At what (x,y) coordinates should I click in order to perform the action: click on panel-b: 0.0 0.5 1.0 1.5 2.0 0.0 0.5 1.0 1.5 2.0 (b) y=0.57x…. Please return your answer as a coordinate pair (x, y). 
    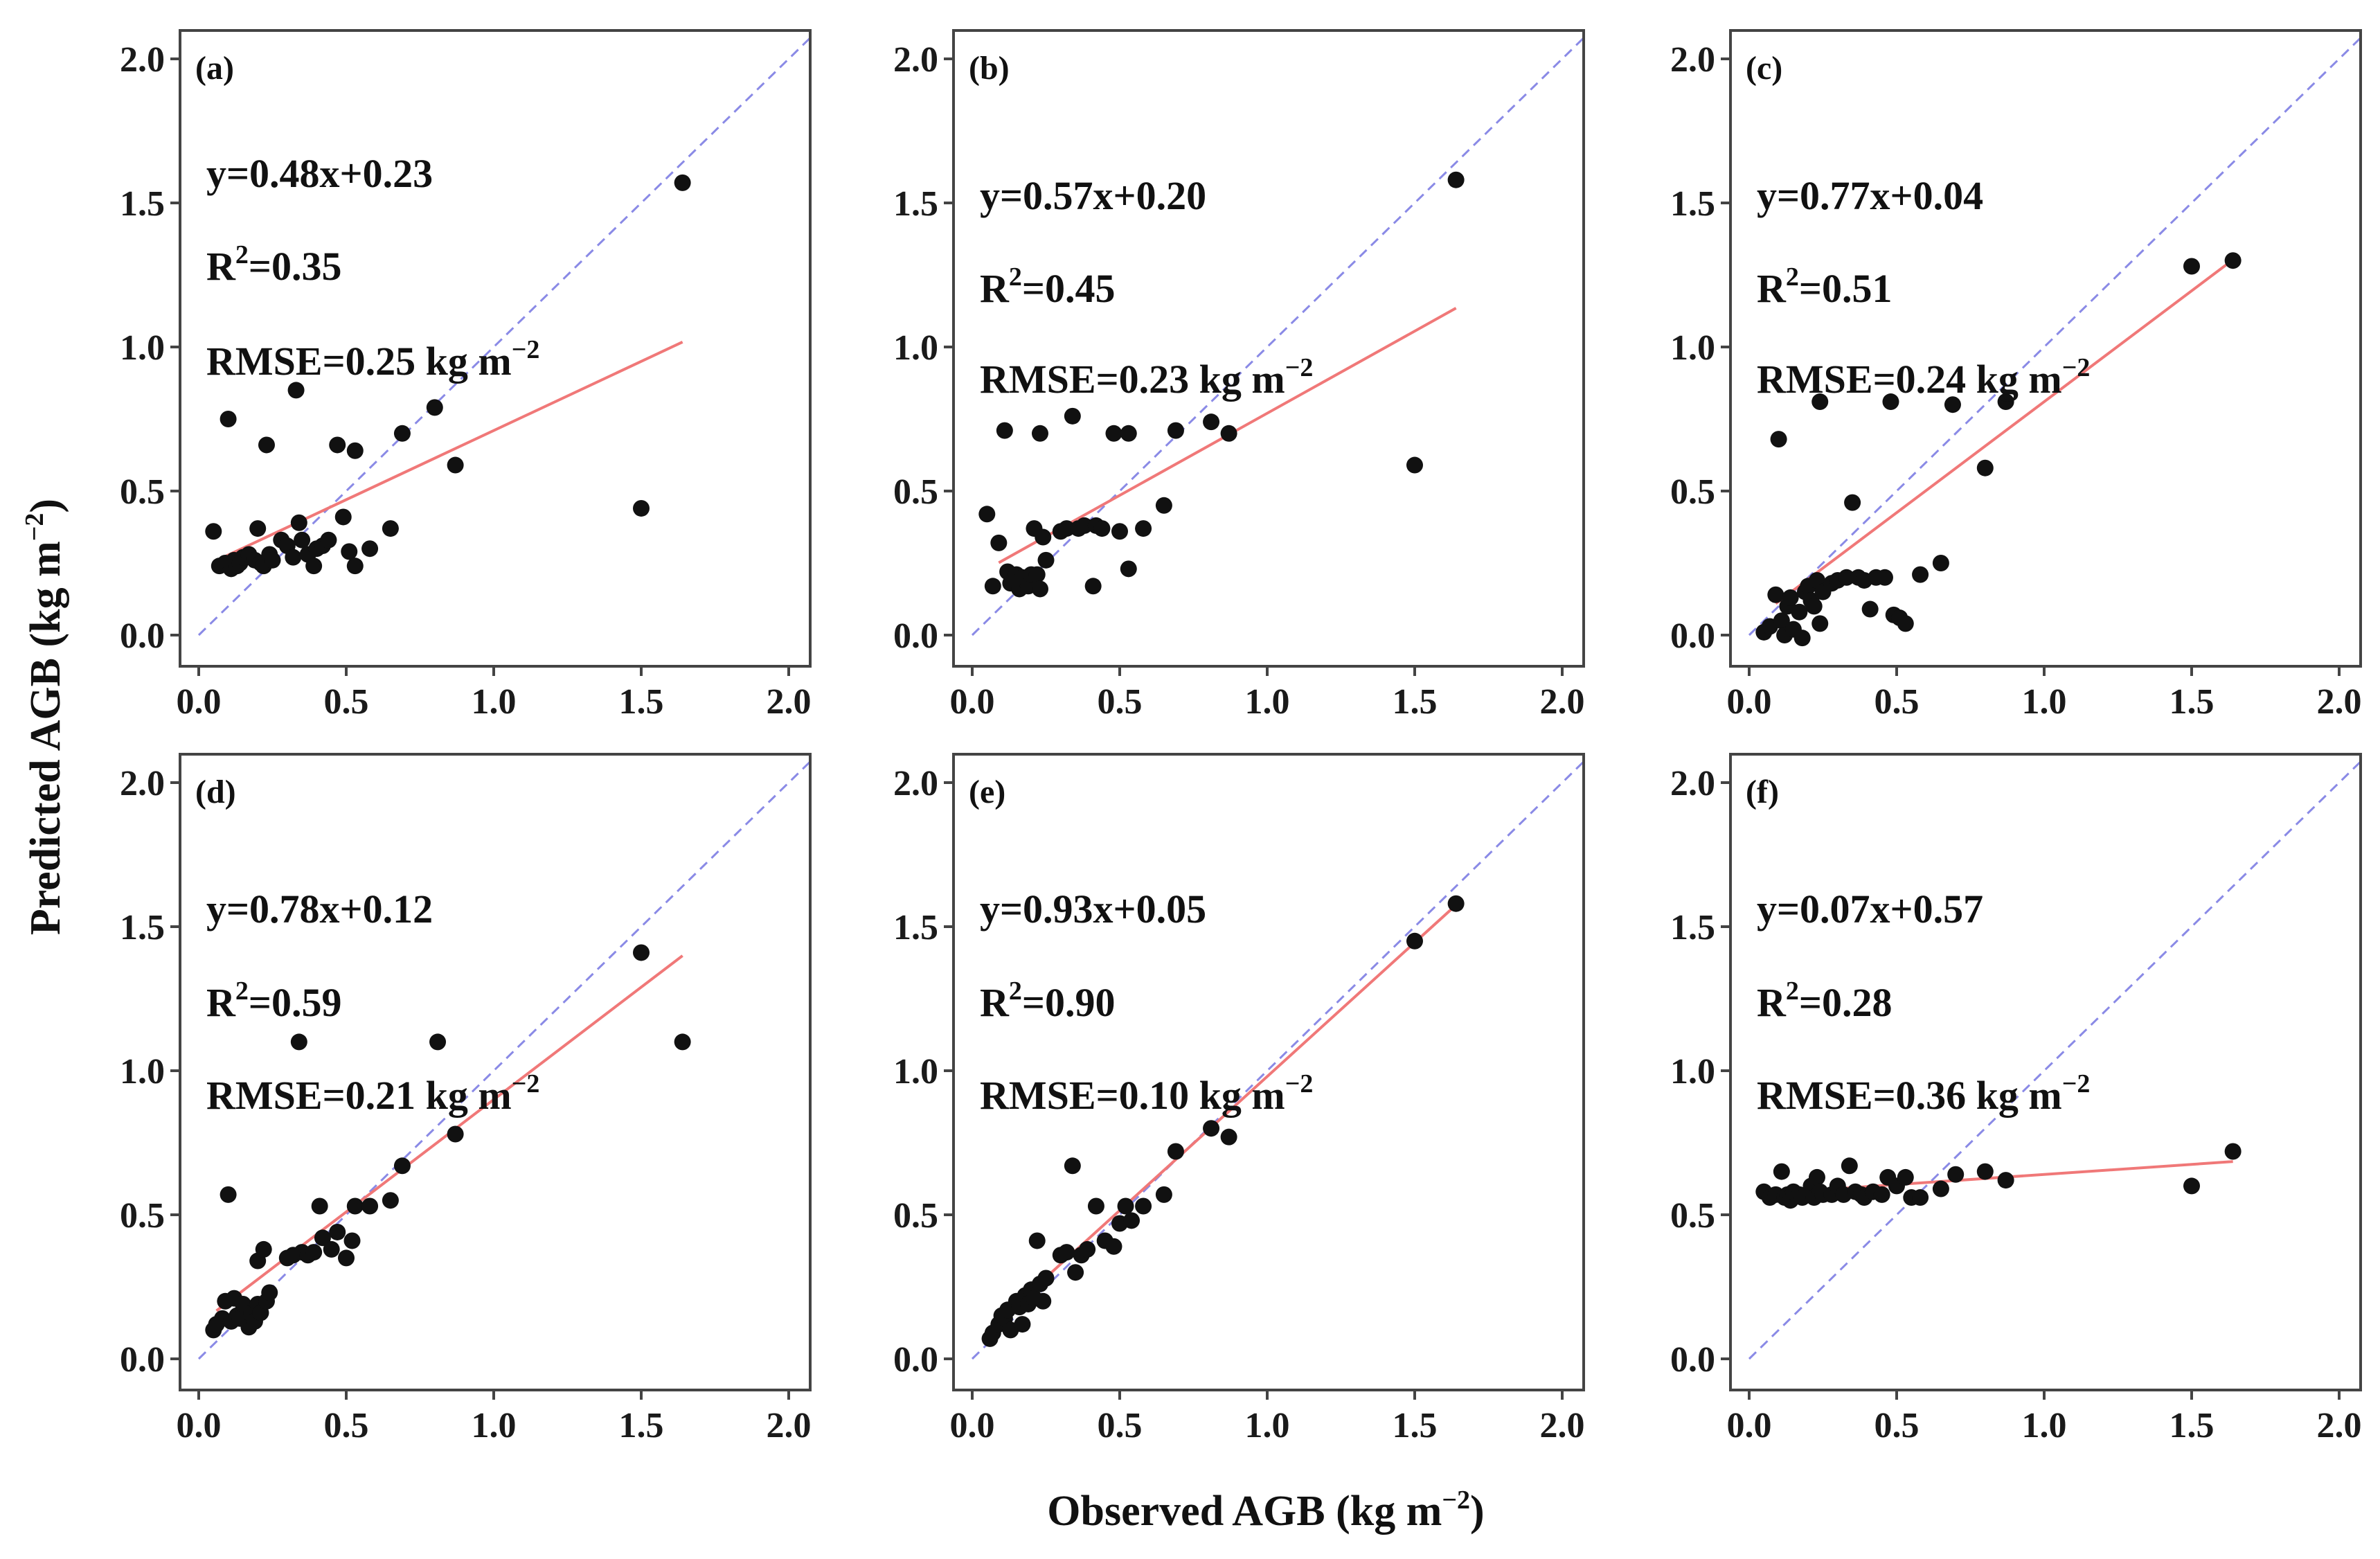
    Looking at the image, I should click on (1239, 375).